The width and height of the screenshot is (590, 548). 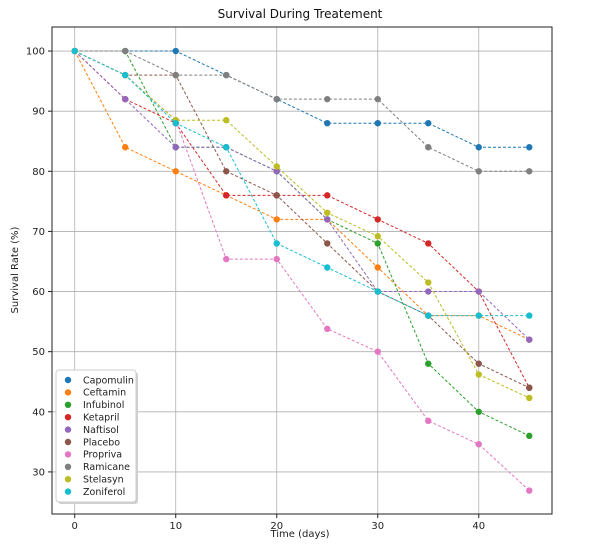 I want to click on y-axis-label: Survival Rate (%), so click(x=15, y=269).